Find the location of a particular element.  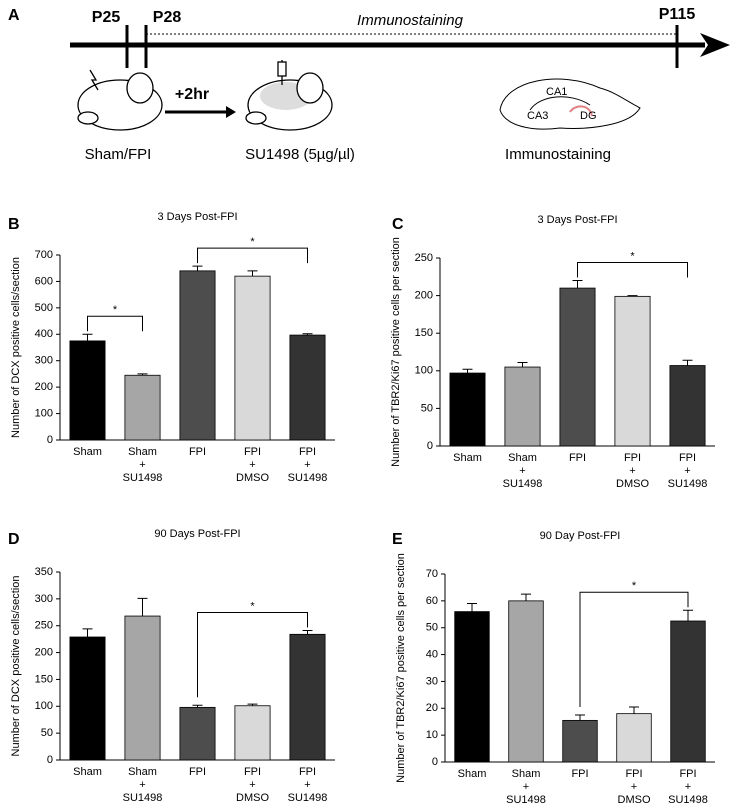

arrowhead is located at coordinates (715, 45).